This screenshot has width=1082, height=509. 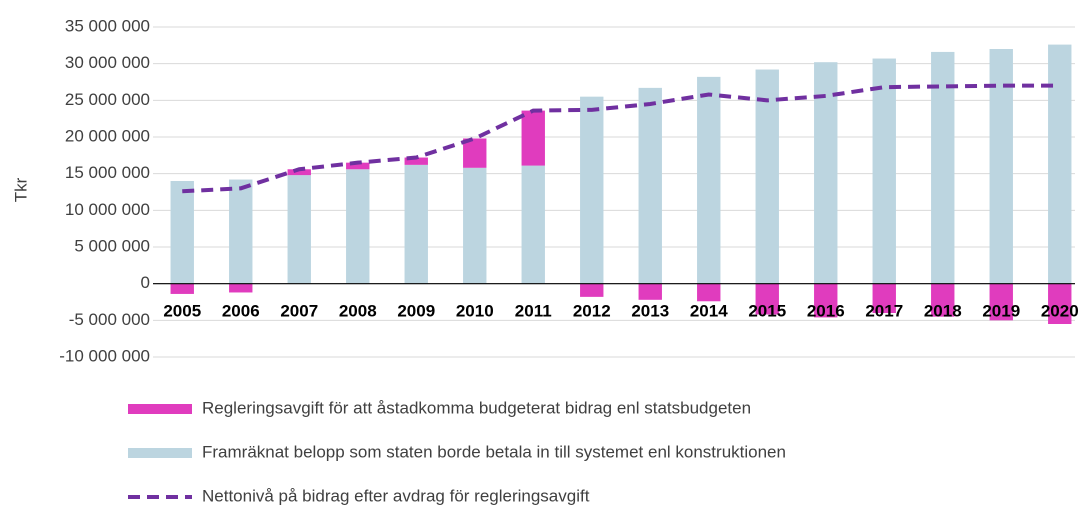 What do you see at coordinates (826, 310) in the screenshot?
I see `x-tick-label: 2016` at bounding box center [826, 310].